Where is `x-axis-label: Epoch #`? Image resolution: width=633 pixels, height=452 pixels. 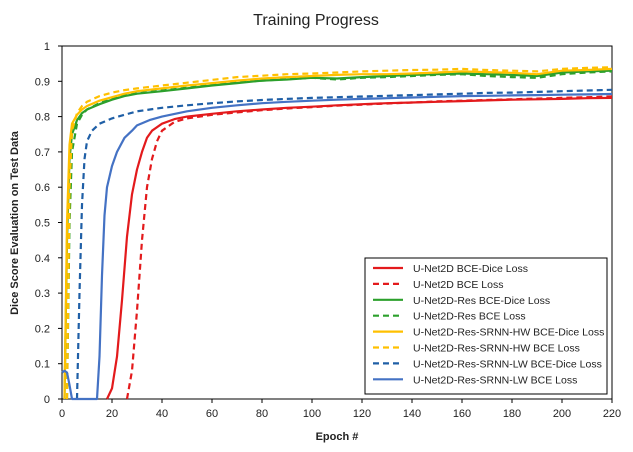
x-axis-label: Epoch # is located at coordinates (337, 437).